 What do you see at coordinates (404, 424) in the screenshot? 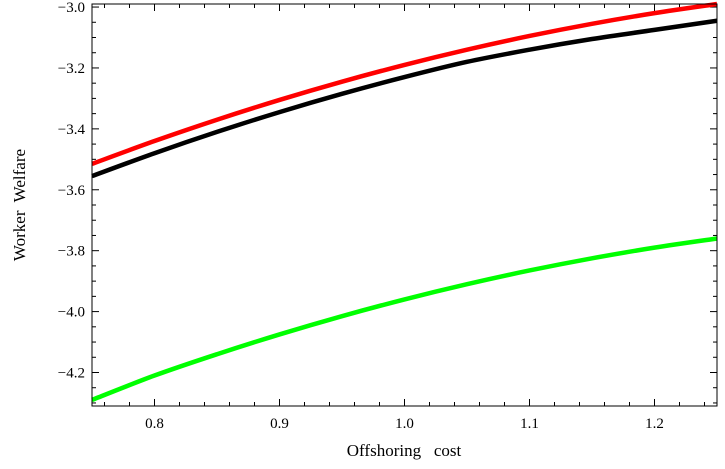
I see `x-tick-label: 1.0` at bounding box center [404, 424].